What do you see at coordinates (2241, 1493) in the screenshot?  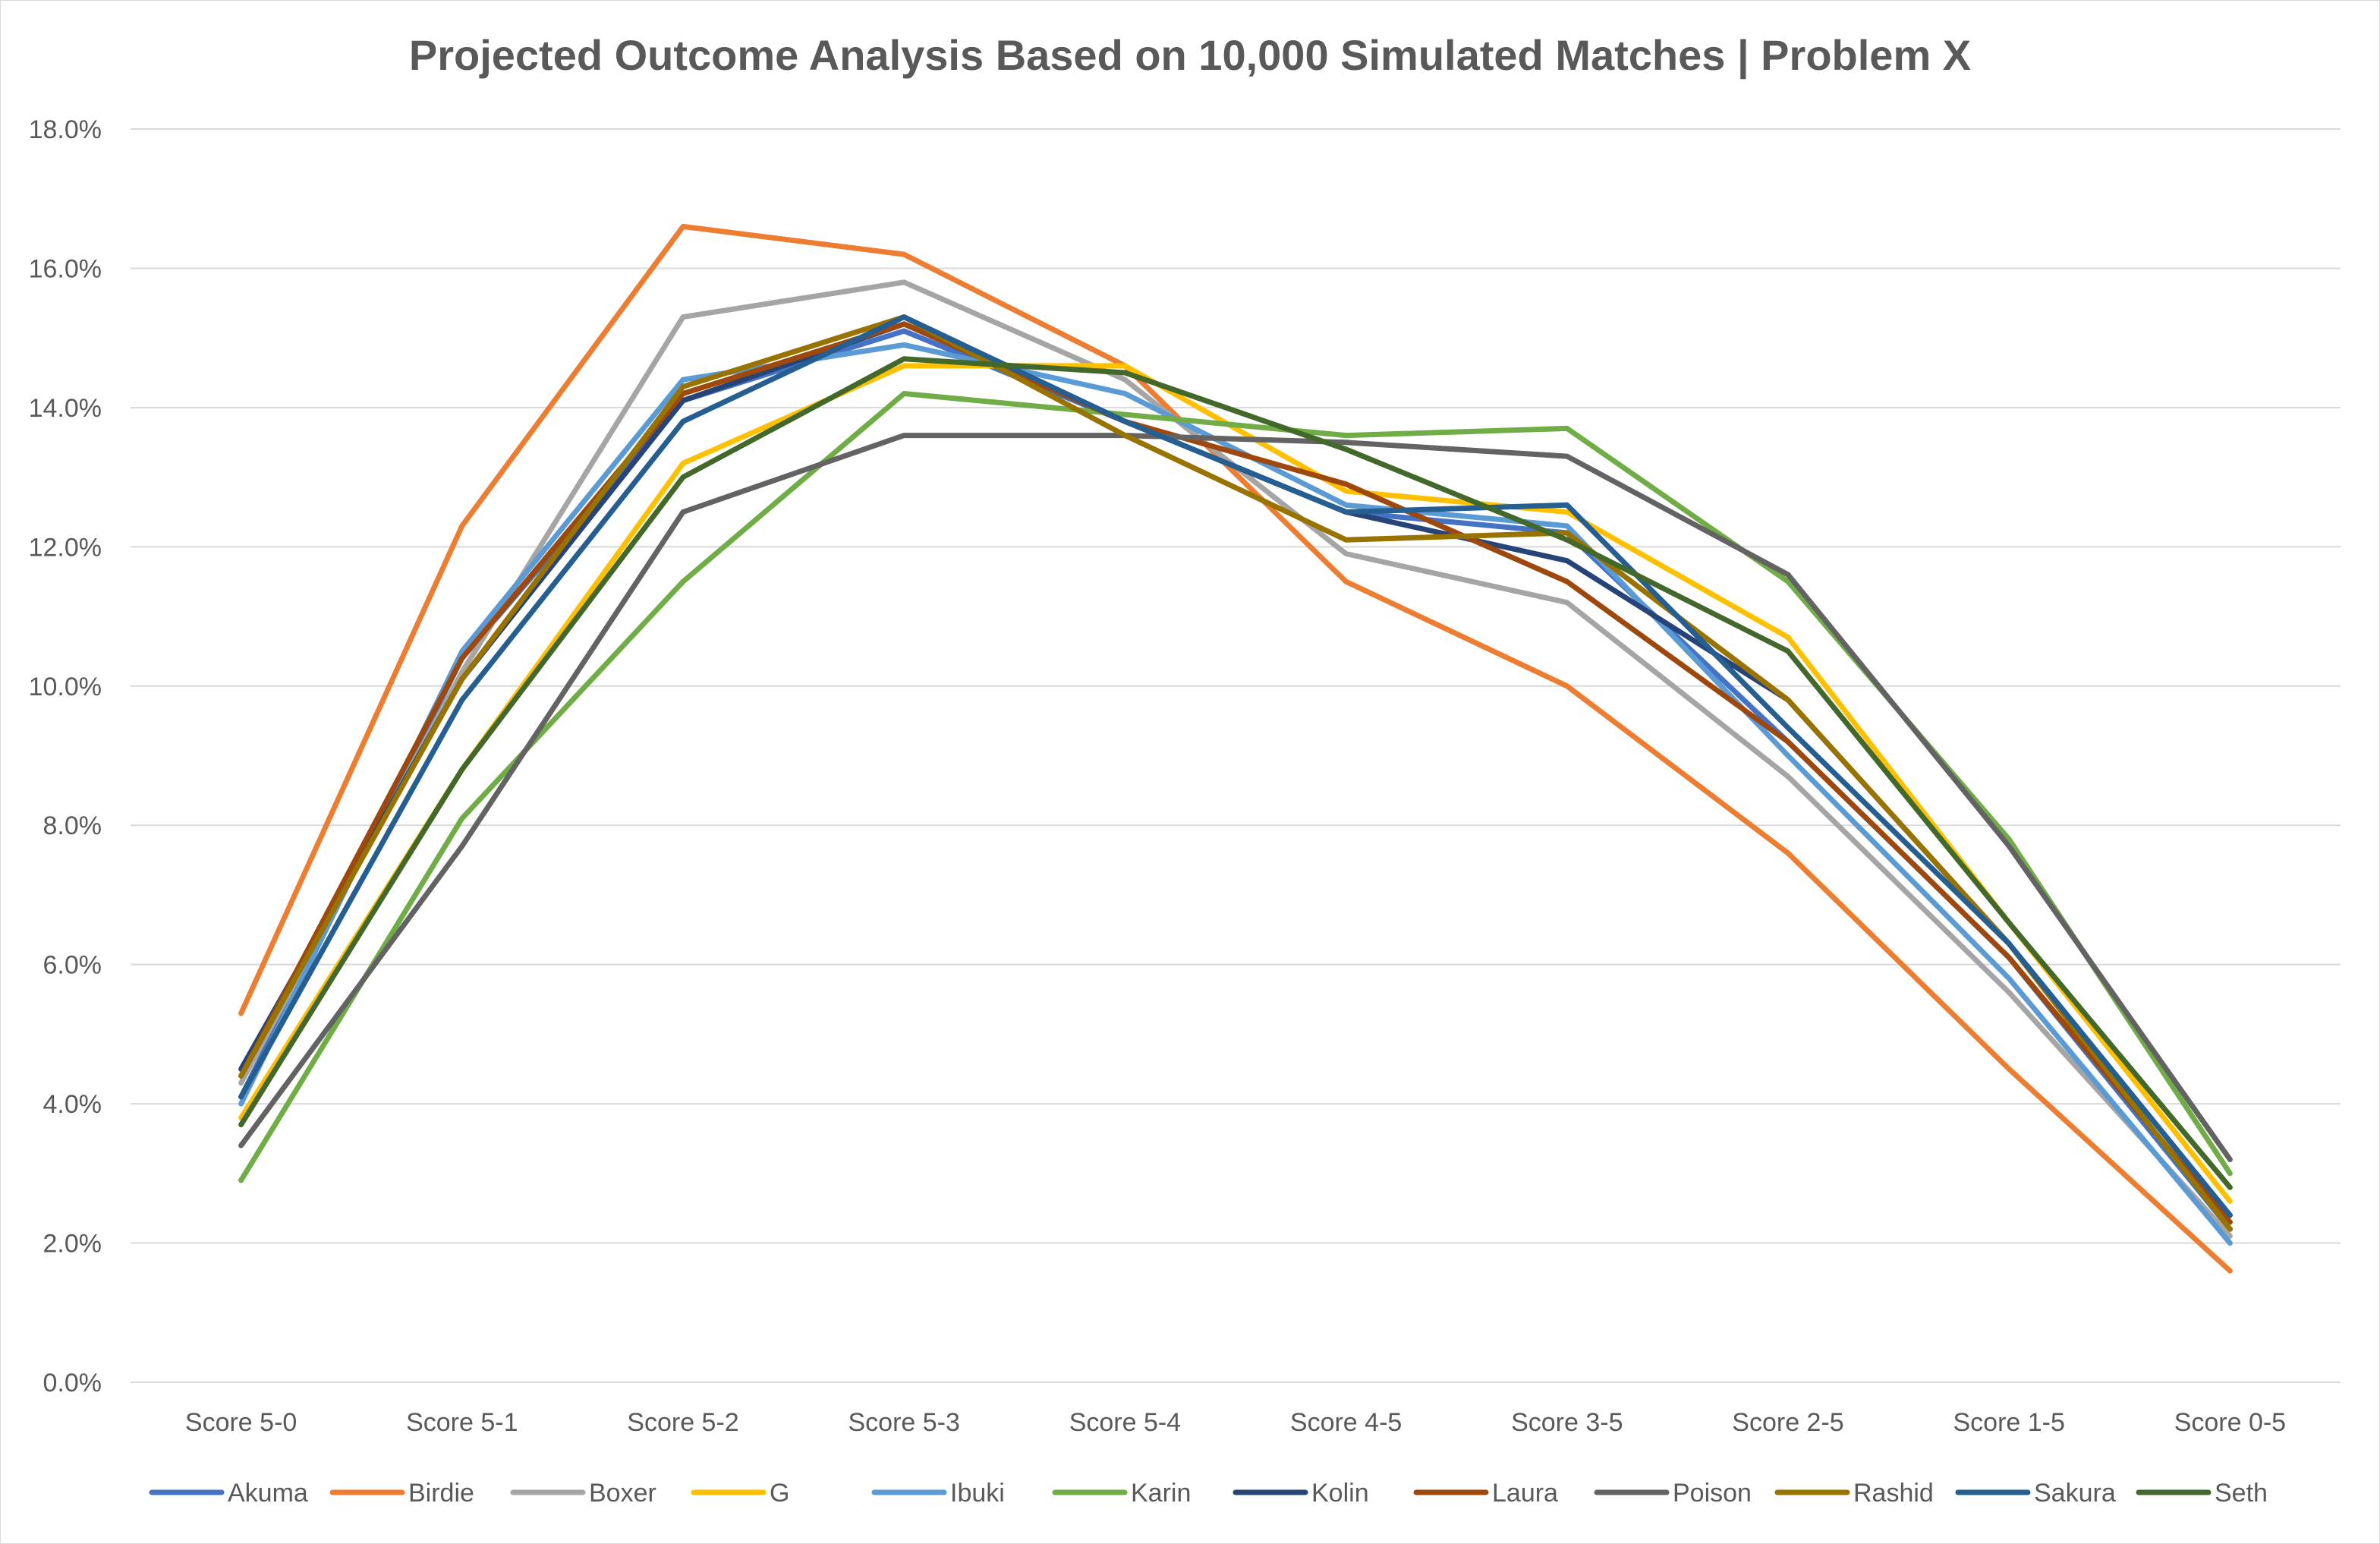 I see `legend-label-seth: Seth` at bounding box center [2241, 1493].